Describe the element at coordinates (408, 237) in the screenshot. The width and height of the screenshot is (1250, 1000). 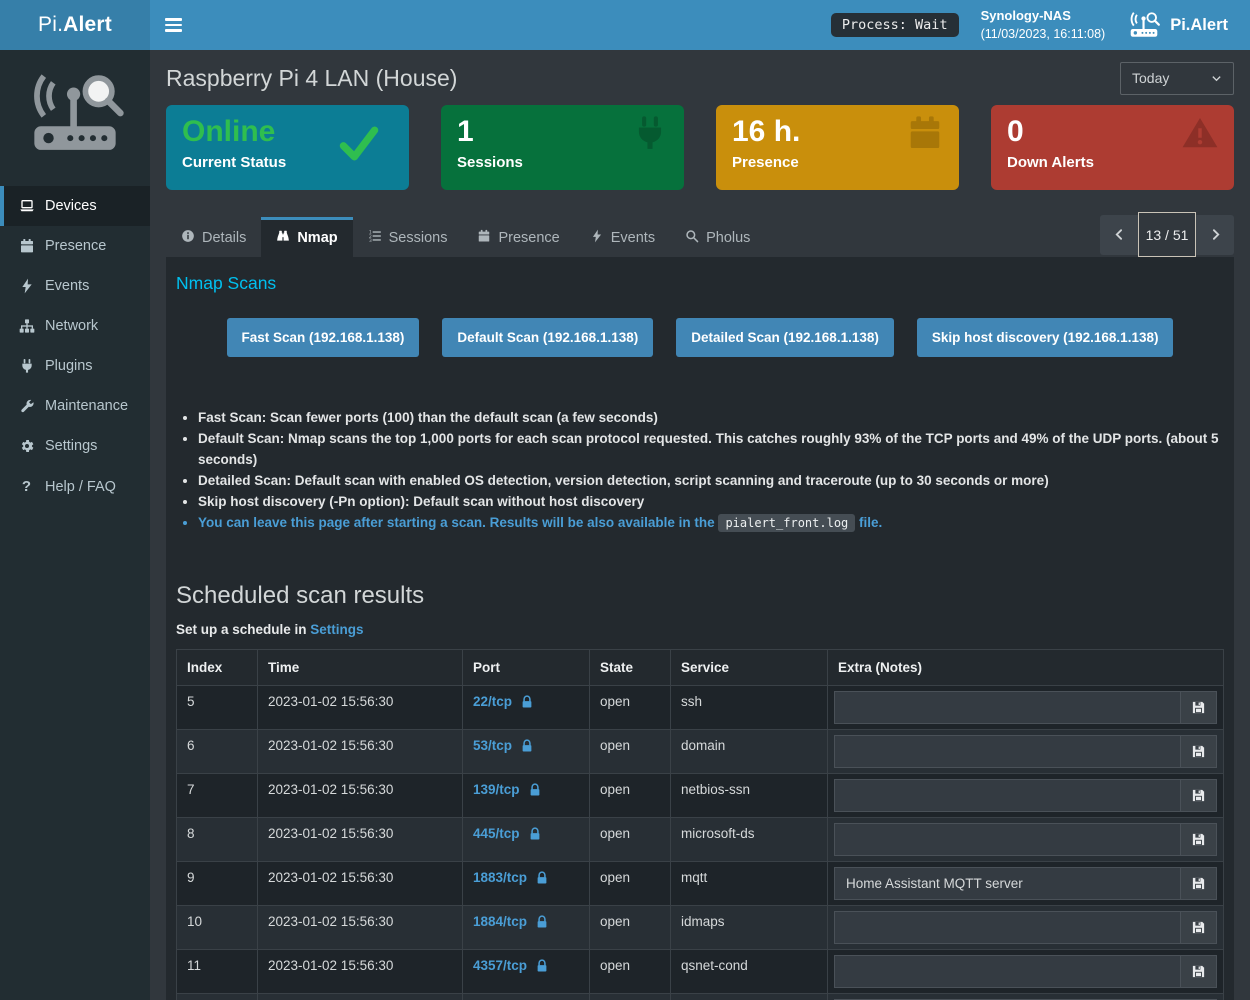
I see `tab-sessions: 1 2 3 Sessions` at that location.